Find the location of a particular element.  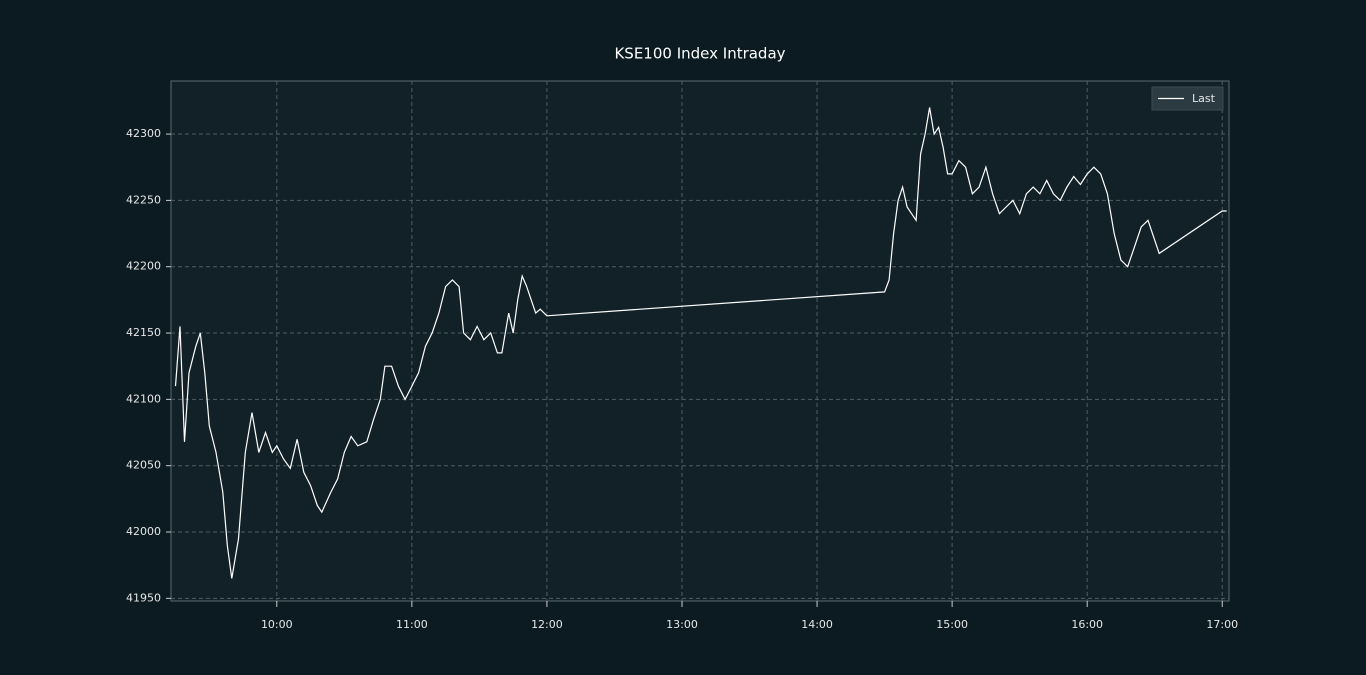

y-tick-label: 42200 is located at coordinates (143, 266).